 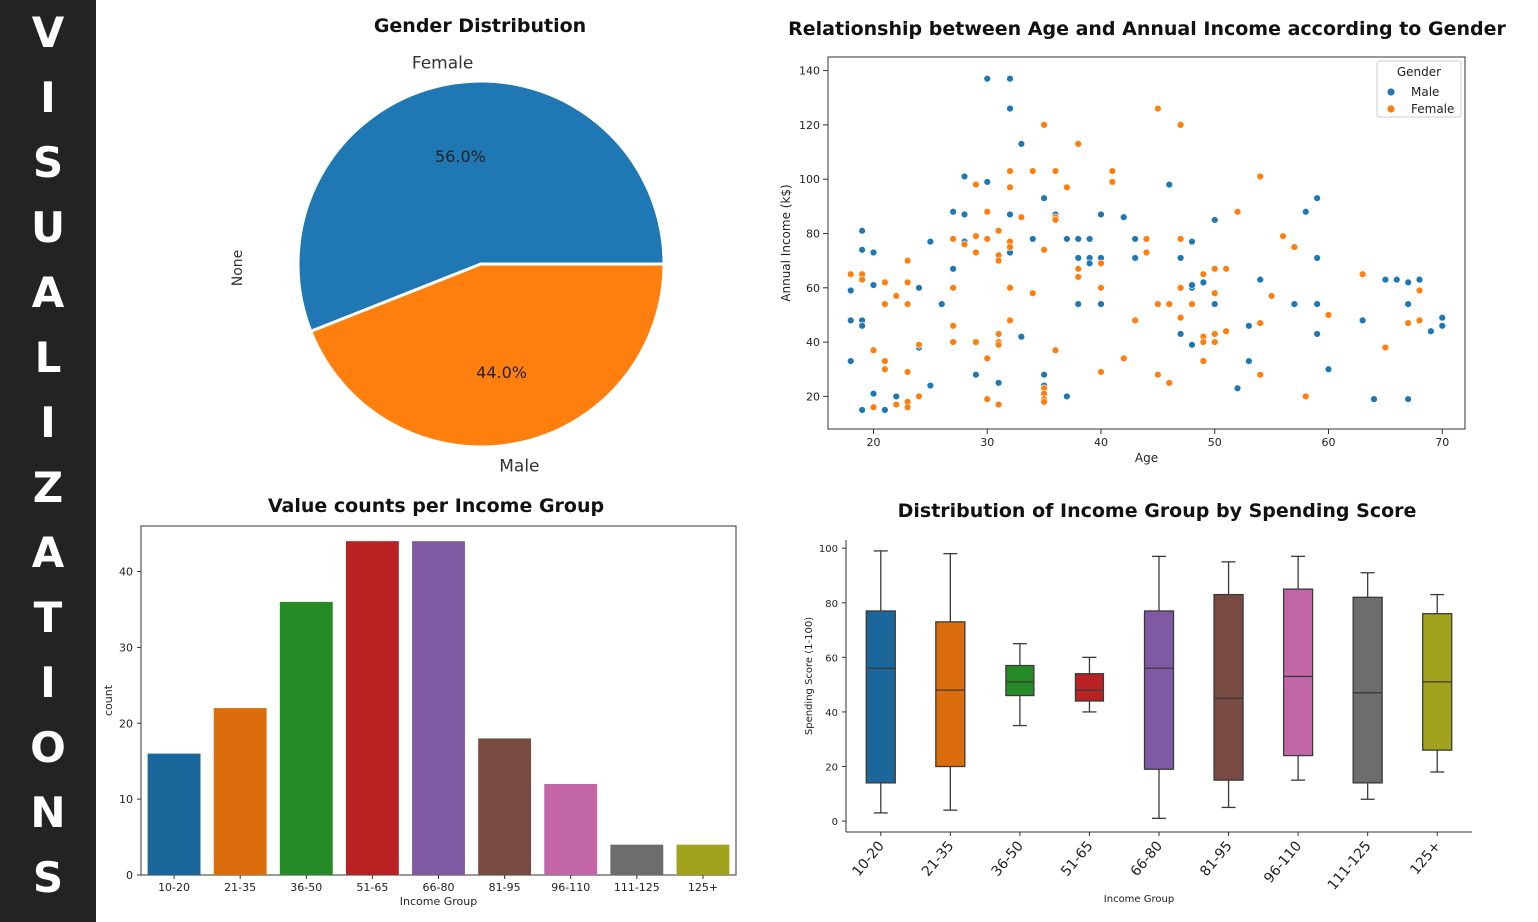 What do you see at coordinates (108, 700) in the screenshot?
I see `bar-ylabel: count` at bounding box center [108, 700].